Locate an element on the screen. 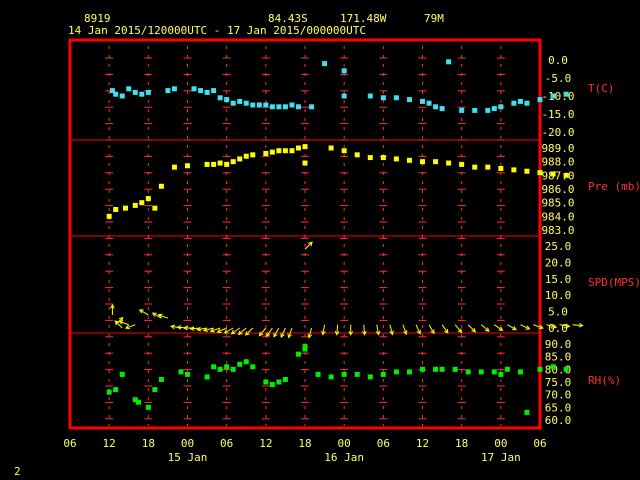  x-tick-label: 06 is located at coordinates (383, 443).